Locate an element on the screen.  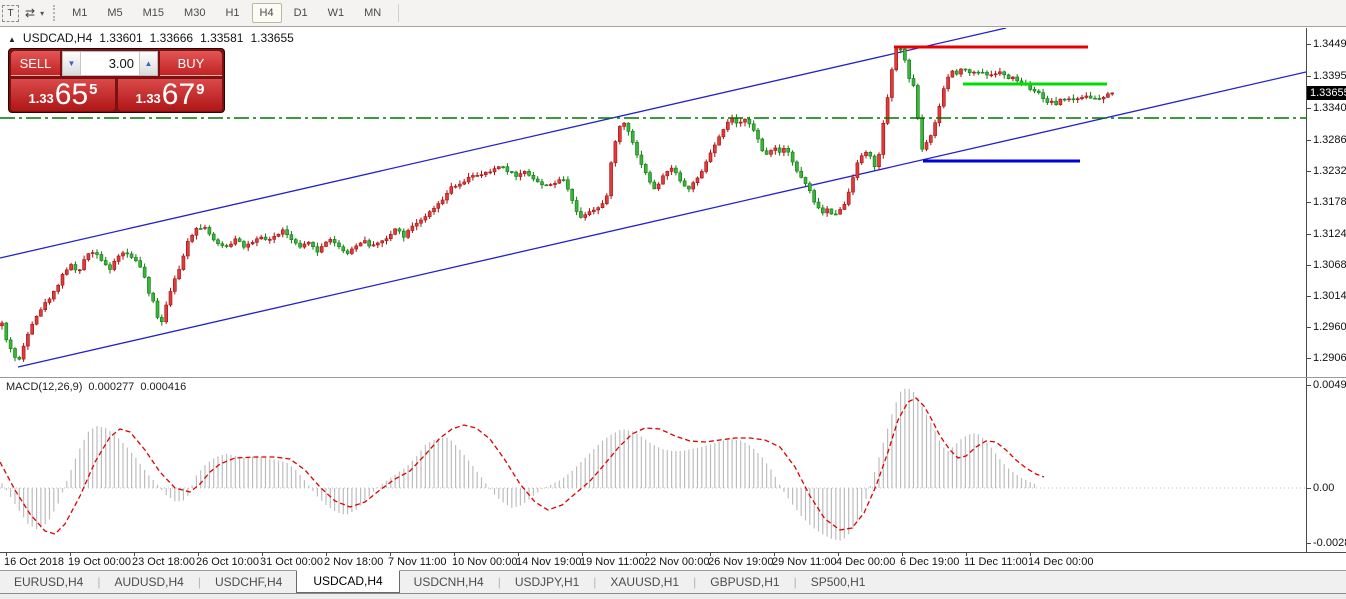
timeframe-button-d1: D1 is located at coordinates (300, 13).